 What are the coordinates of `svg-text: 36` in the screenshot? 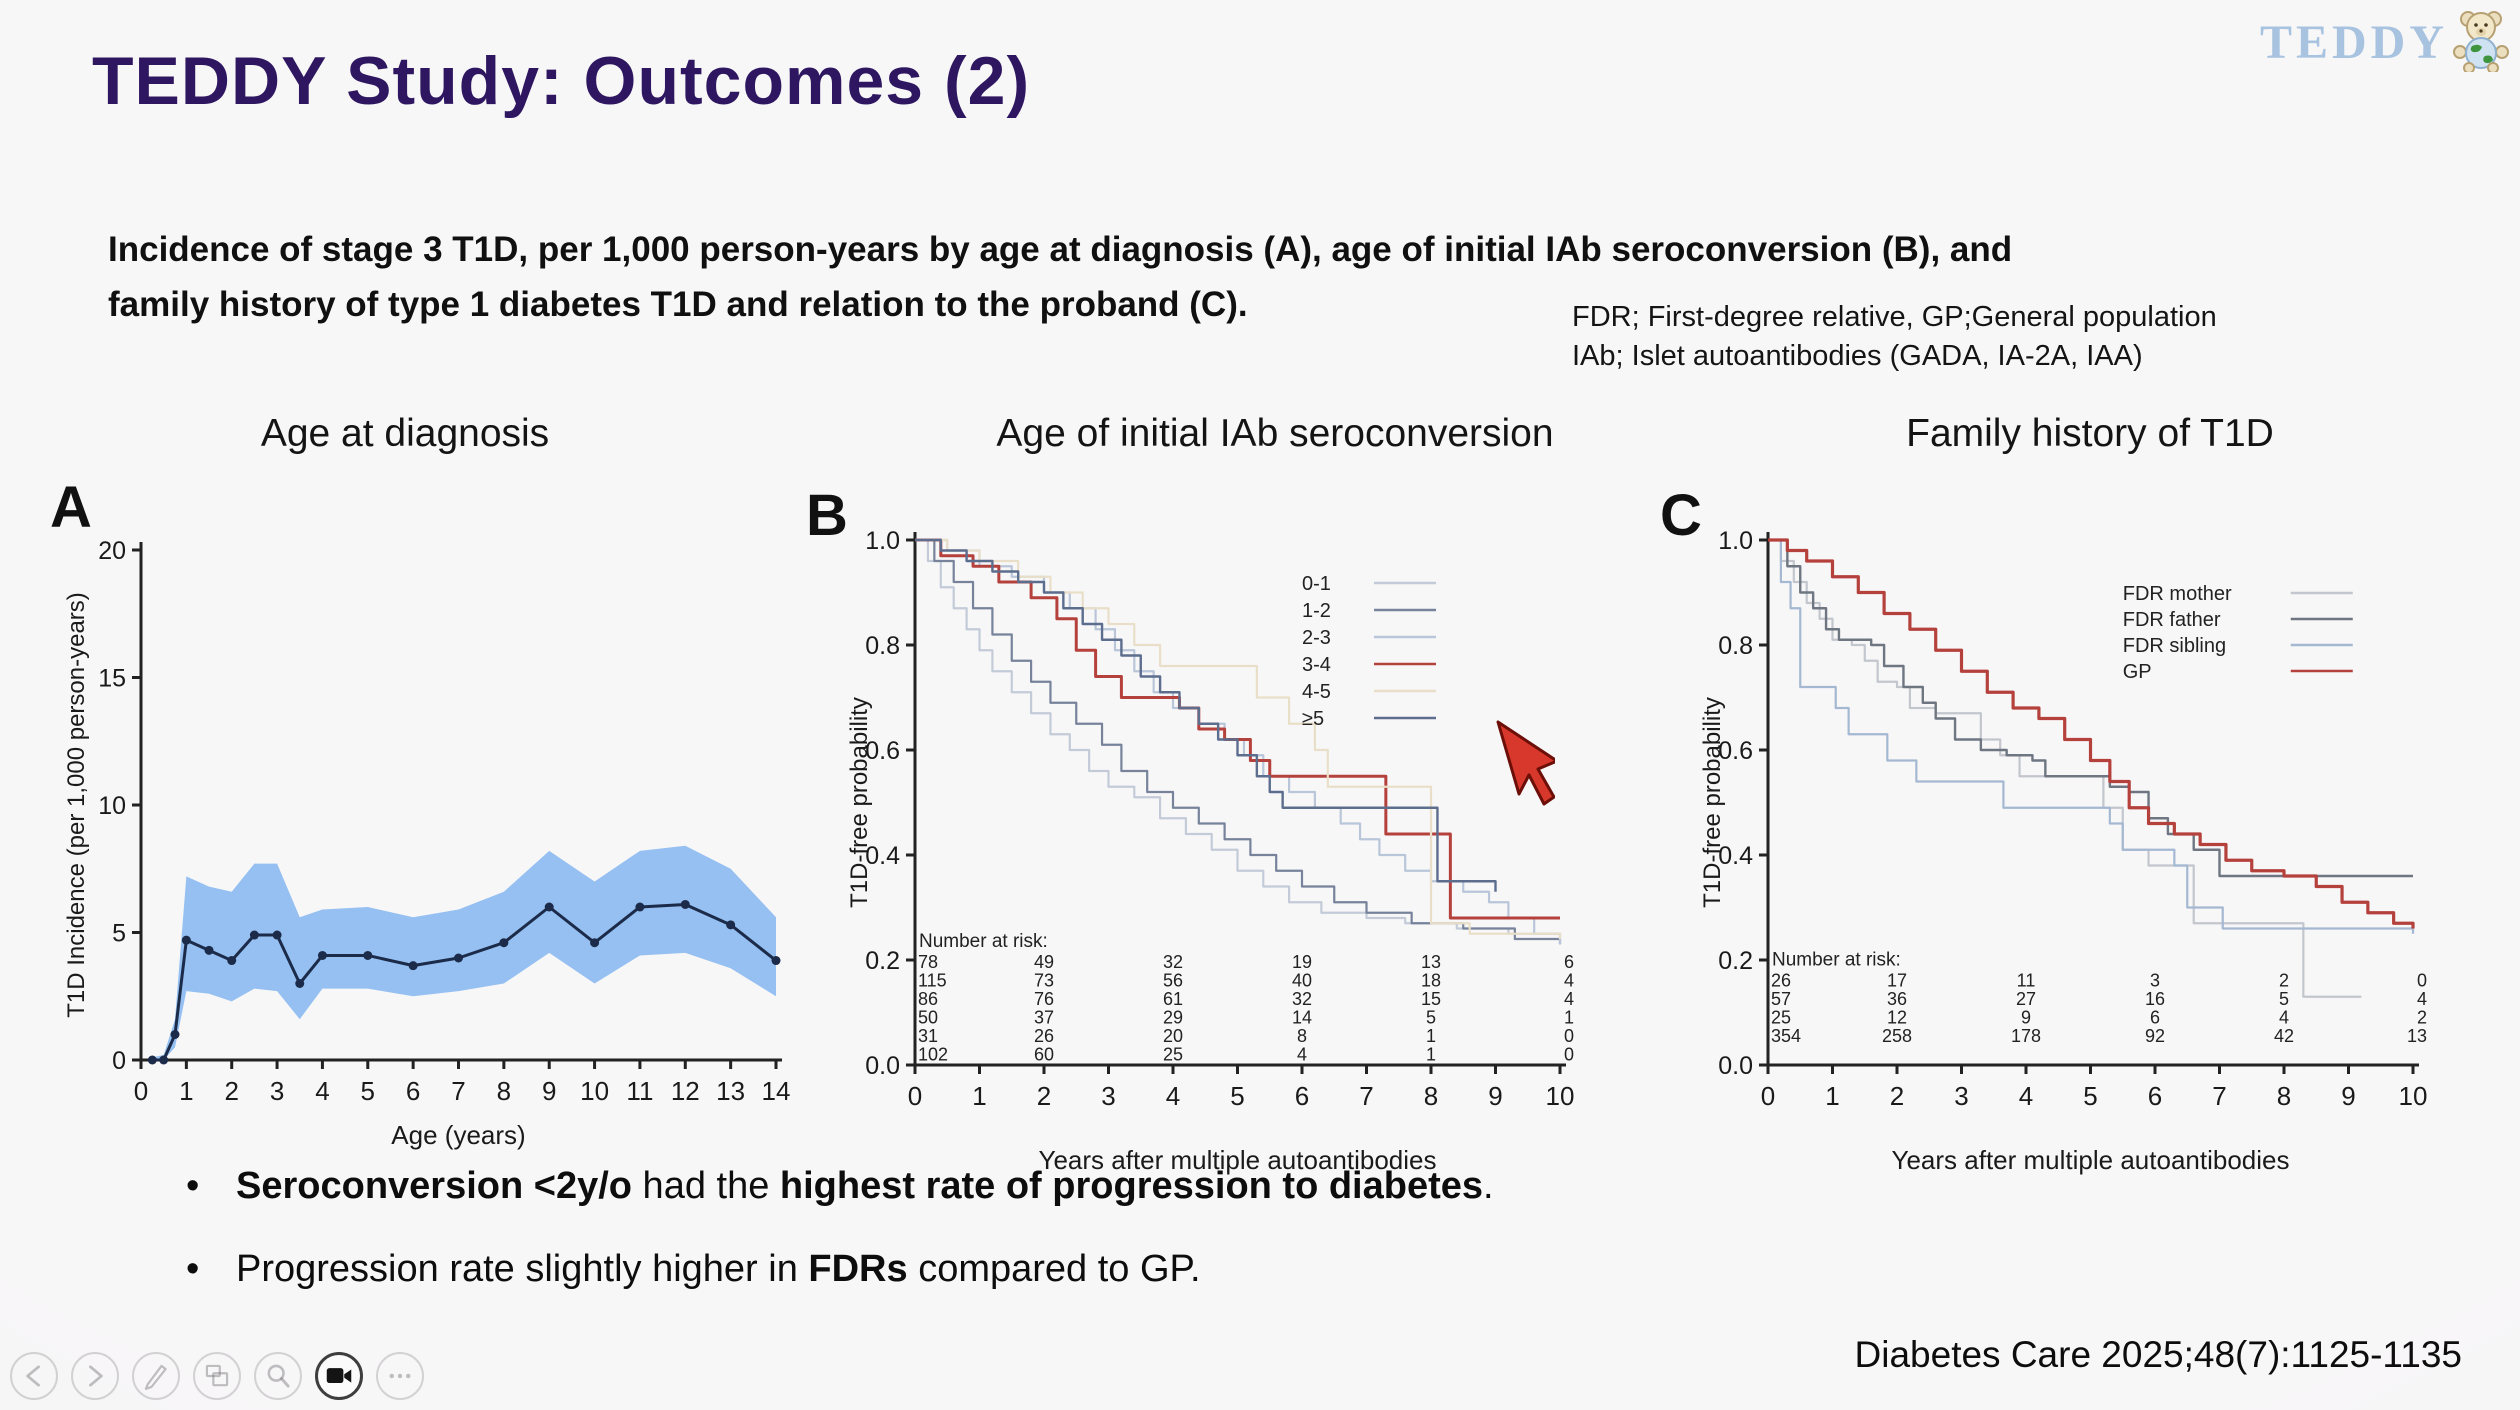 It's located at (1897, 999).